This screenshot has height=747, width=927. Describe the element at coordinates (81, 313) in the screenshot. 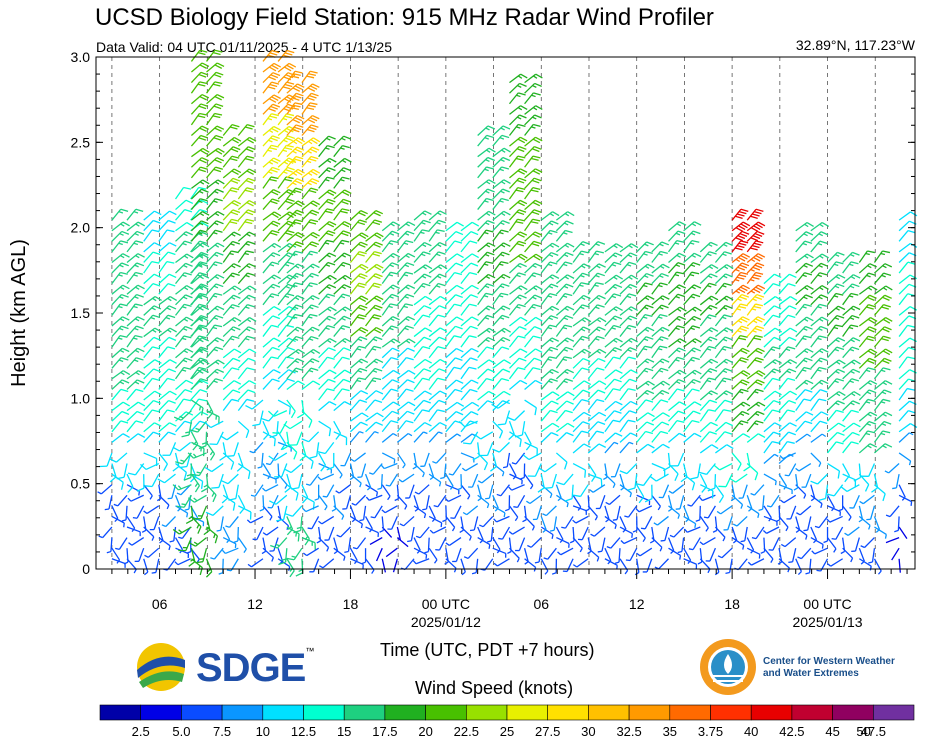

I see `y-tick-label: 1.5` at that location.